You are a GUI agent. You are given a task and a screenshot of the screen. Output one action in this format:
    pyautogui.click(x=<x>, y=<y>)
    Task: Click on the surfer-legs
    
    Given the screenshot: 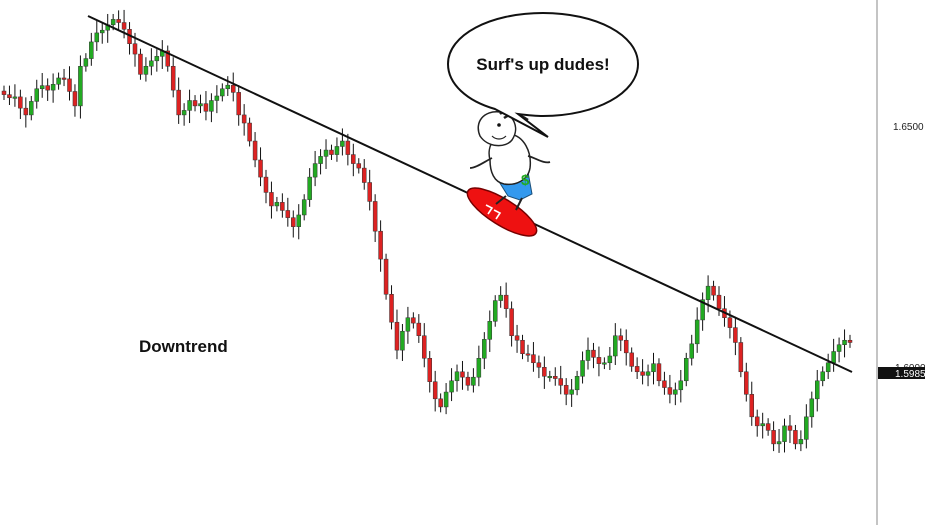 What is the action you would take?
    pyautogui.click(x=509, y=203)
    